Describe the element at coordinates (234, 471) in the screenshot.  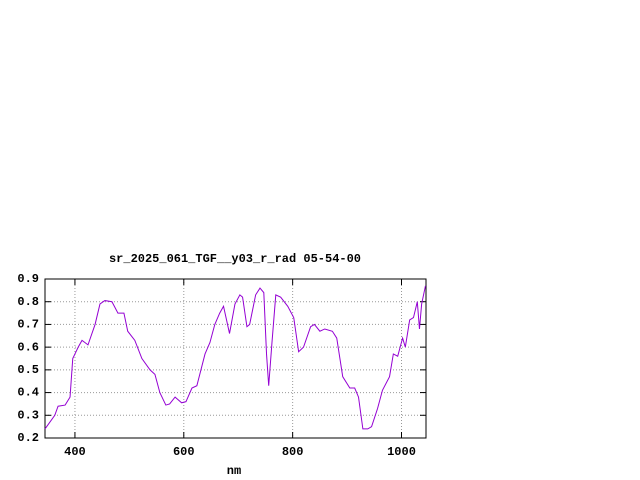
I see `x-axis-label: nm` at that location.